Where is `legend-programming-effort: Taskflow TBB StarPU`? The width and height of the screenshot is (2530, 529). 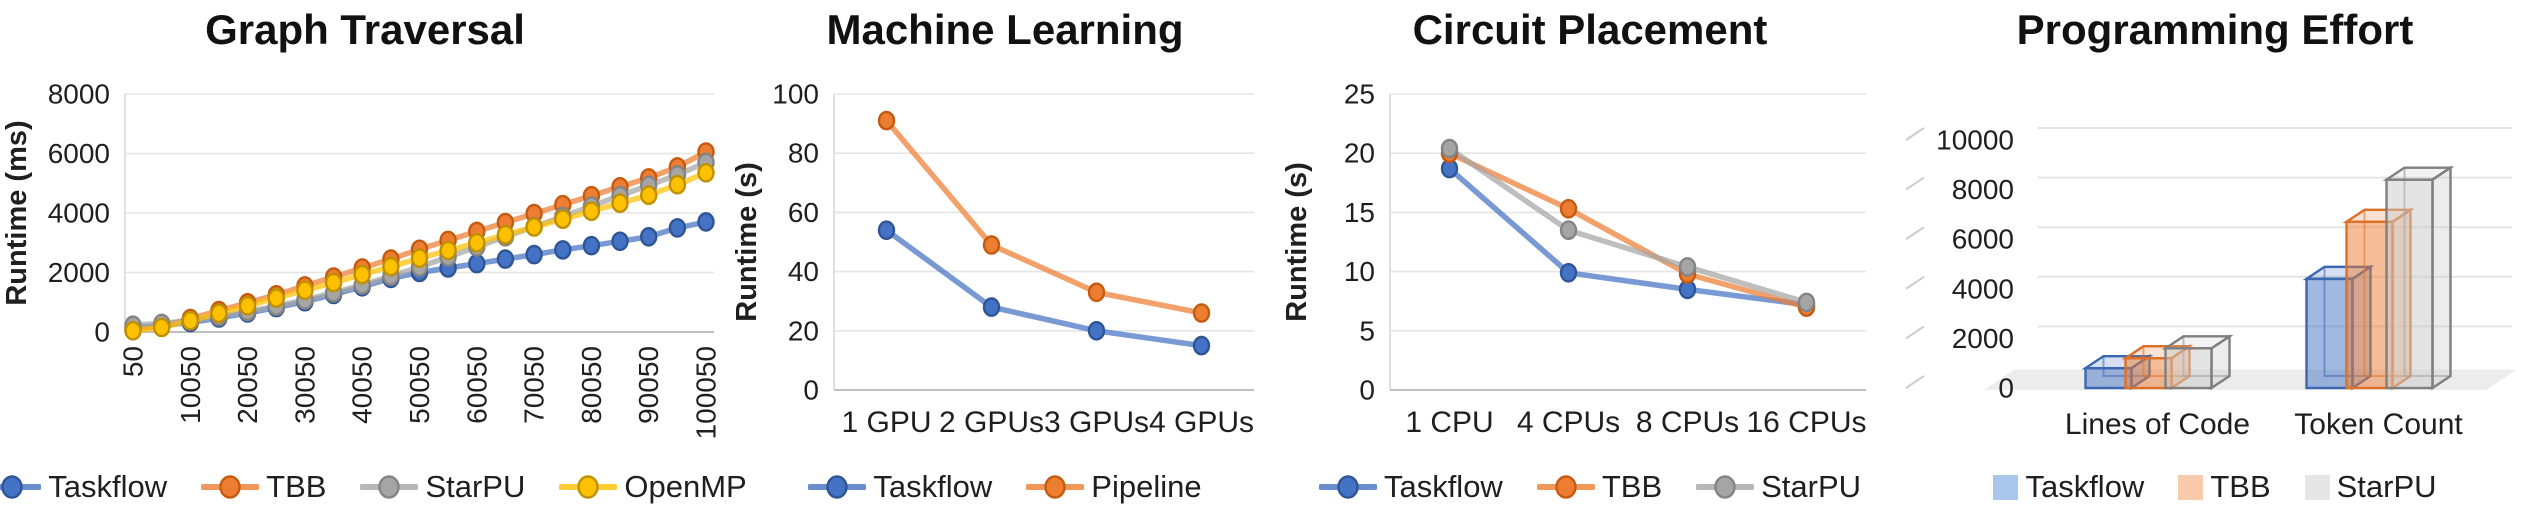 legend-programming-effort: Taskflow TBB StarPU is located at coordinates (2215, 487).